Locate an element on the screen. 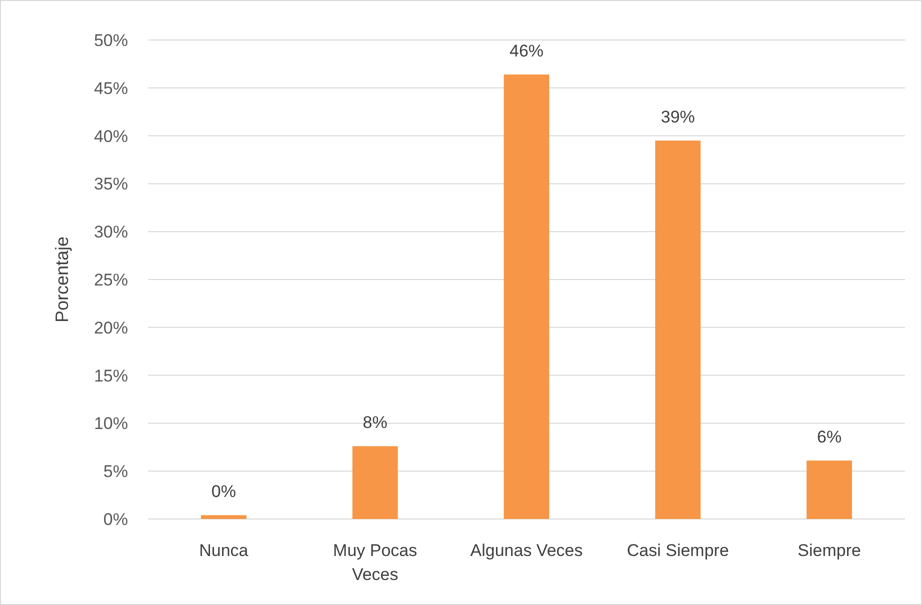 Image resolution: width=922 pixels, height=605 pixels. y-tick-label: 15% is located at coordinates (111, 376).